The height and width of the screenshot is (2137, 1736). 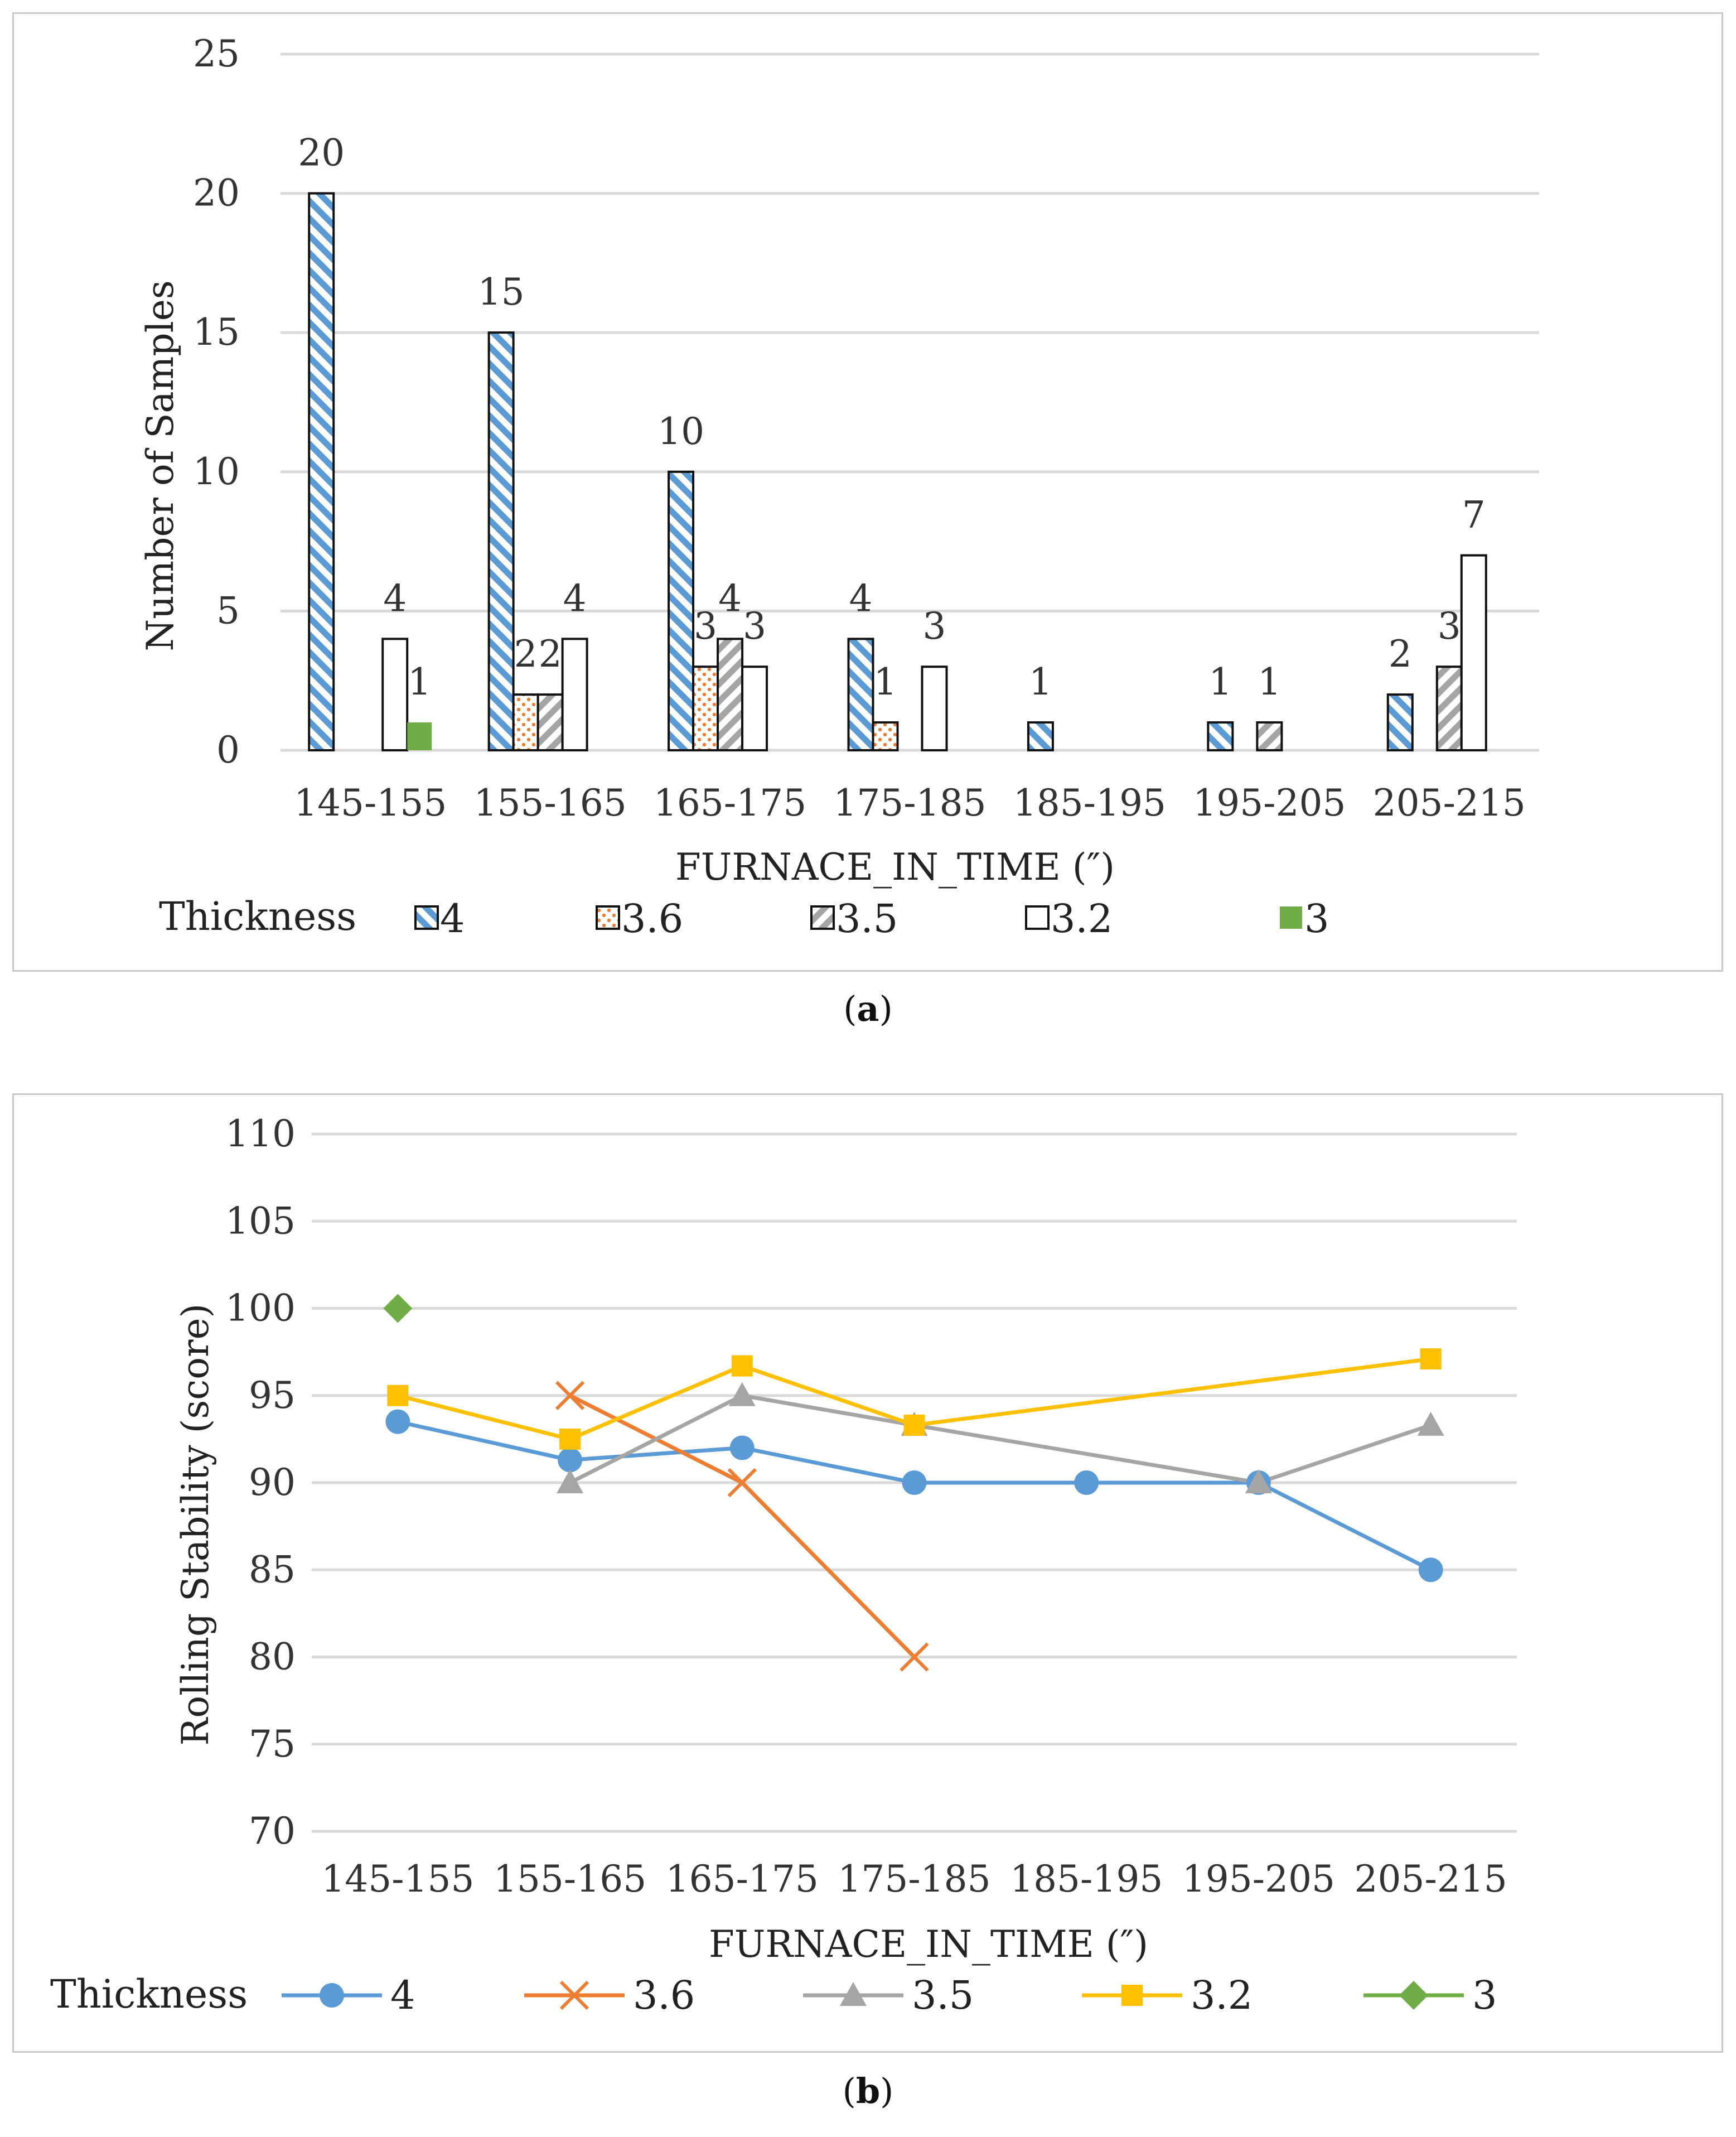 What do you see at coordinates (1474, 515) in the screenshot?
I see `bar-data-label: 7` at bounding box center [1474, 515].